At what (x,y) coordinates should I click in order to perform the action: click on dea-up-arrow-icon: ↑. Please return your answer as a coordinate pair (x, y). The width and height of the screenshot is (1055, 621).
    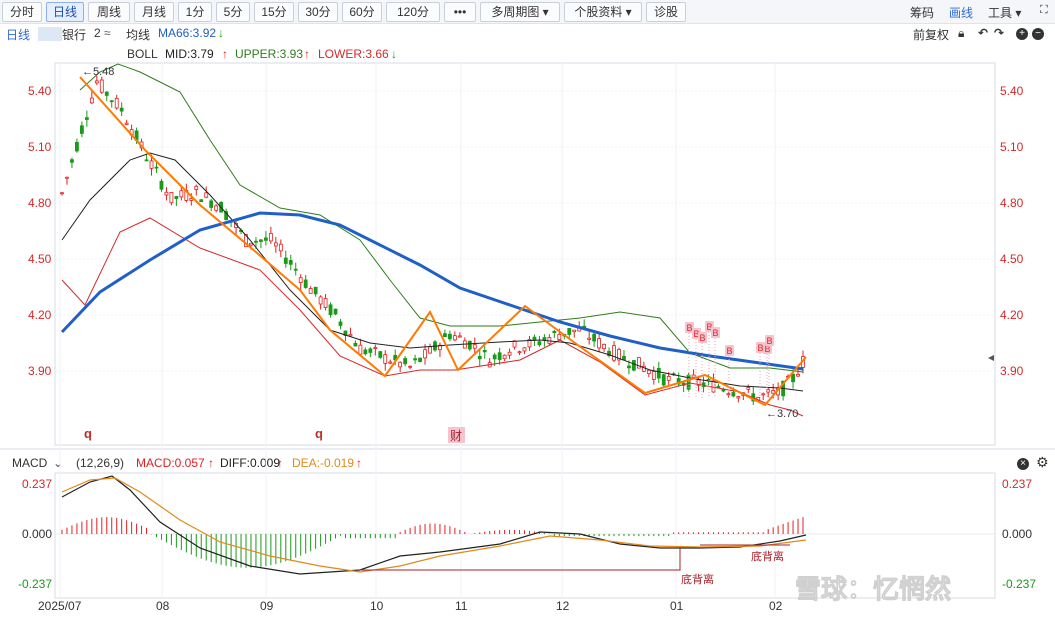
    Looking at the image, I should click on (359, 463).